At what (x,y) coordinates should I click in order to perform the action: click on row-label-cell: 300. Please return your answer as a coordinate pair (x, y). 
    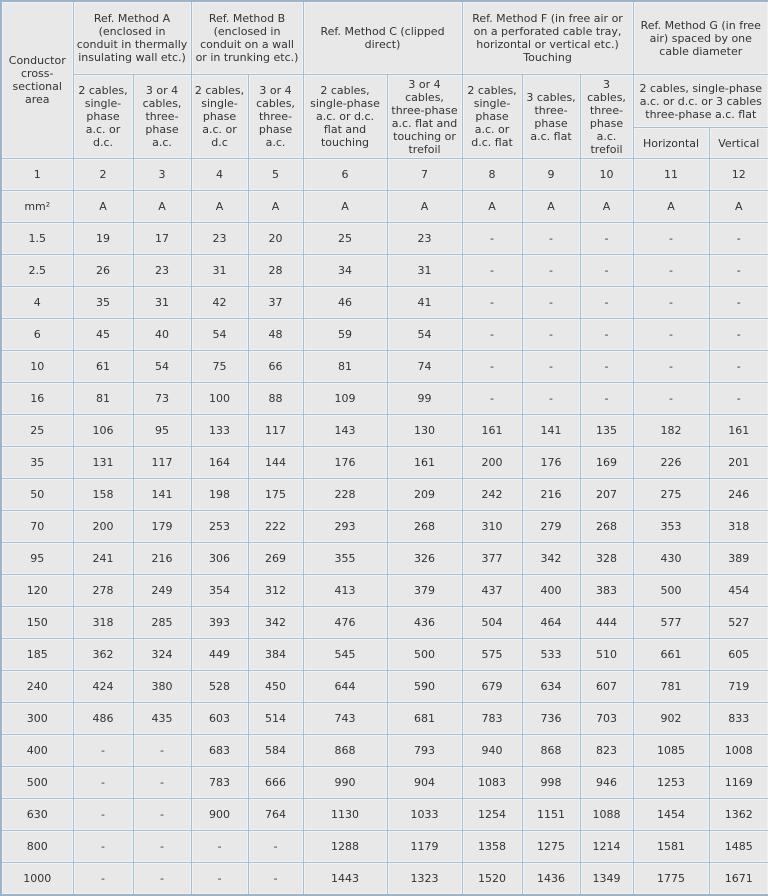
    Looking at the image, I should click on (37, 718).